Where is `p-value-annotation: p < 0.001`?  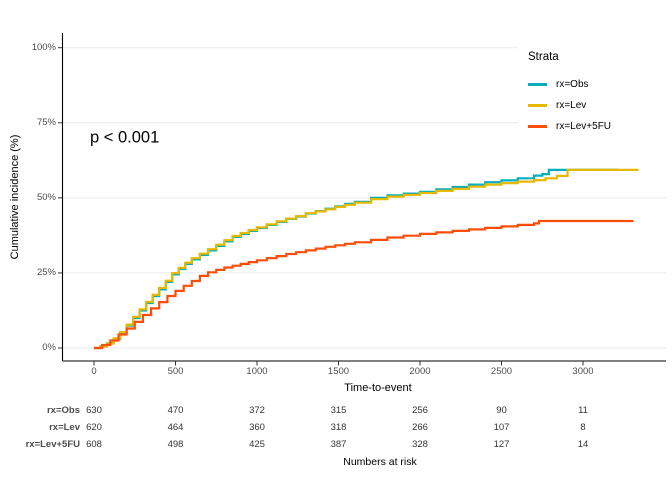
p-value-annotation: p < 0.001 is located at coordinates (125, 137).